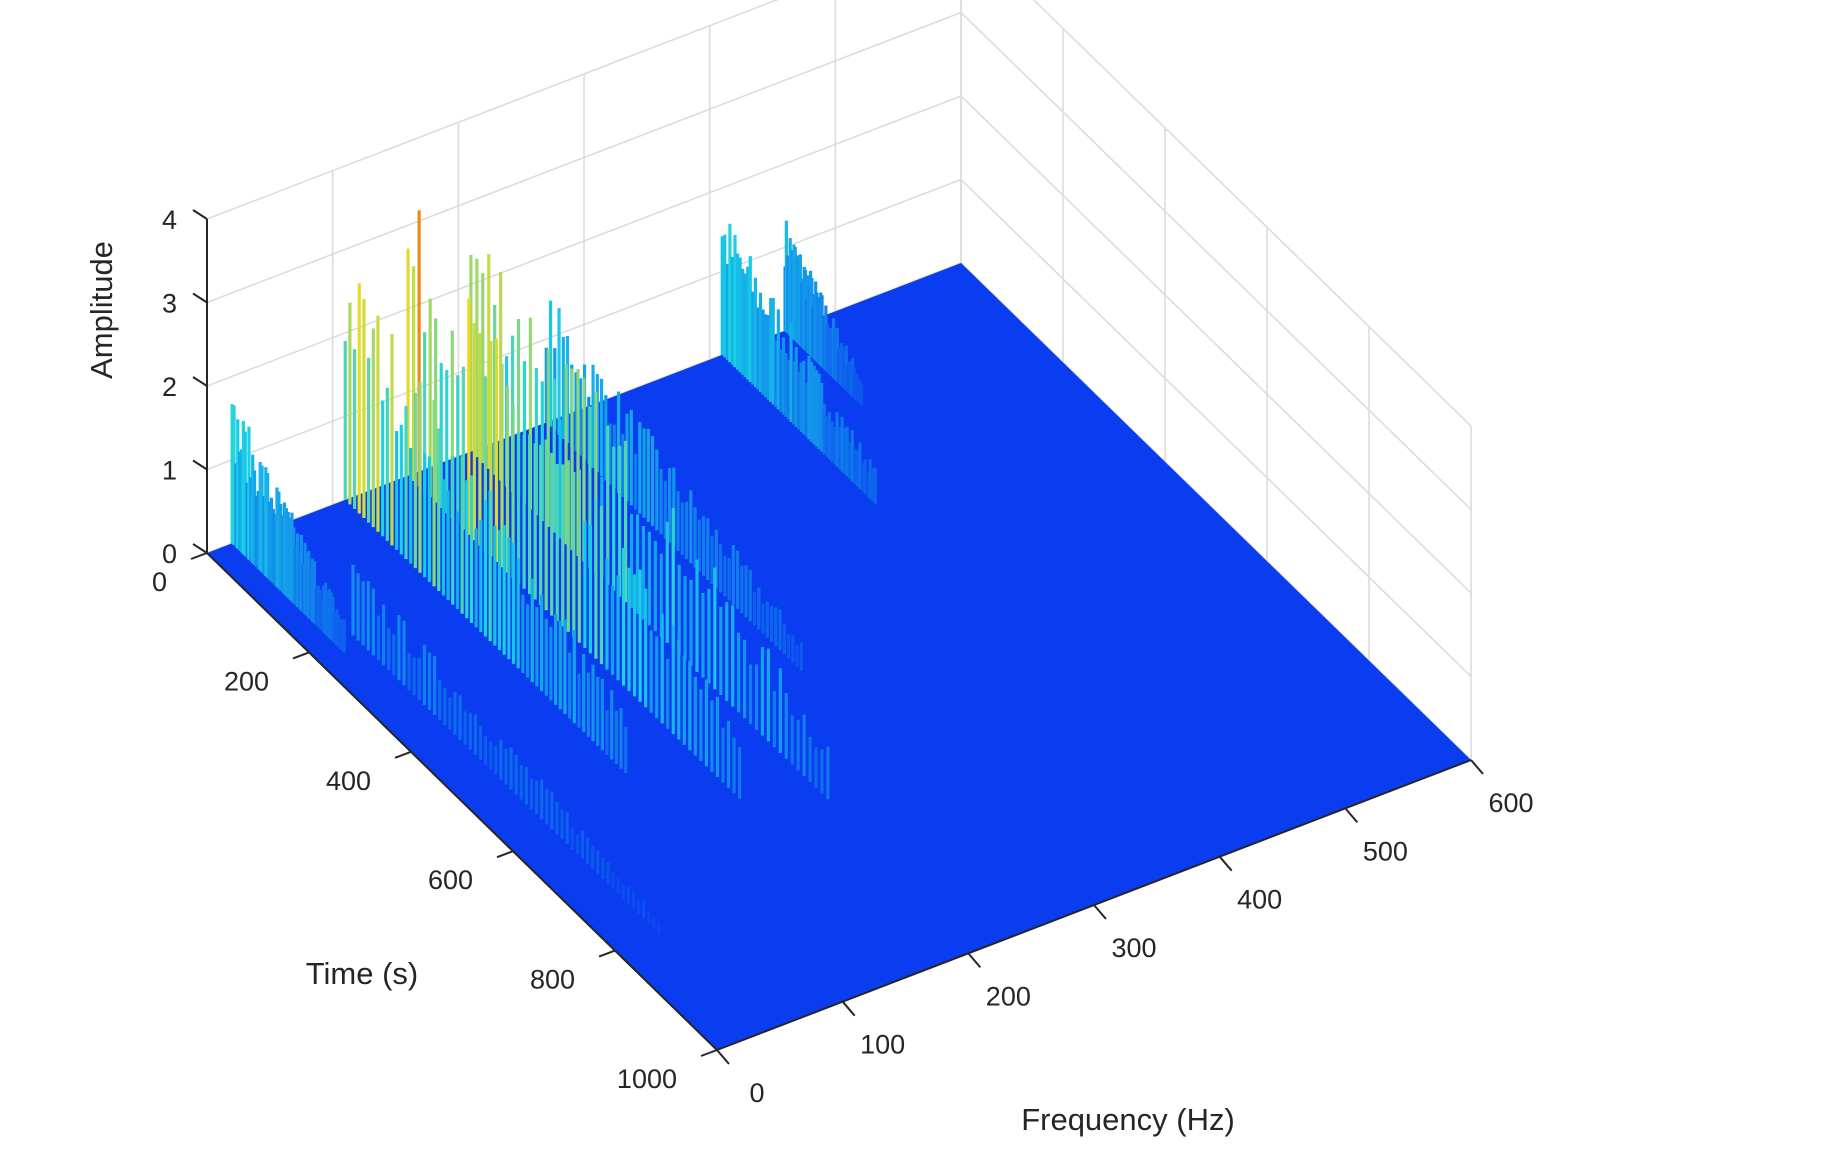  What do you see at coordinates (101, 310) in the screenshot?
I see `z-axis-label: Amplitude` at bounding box center [101, 310].